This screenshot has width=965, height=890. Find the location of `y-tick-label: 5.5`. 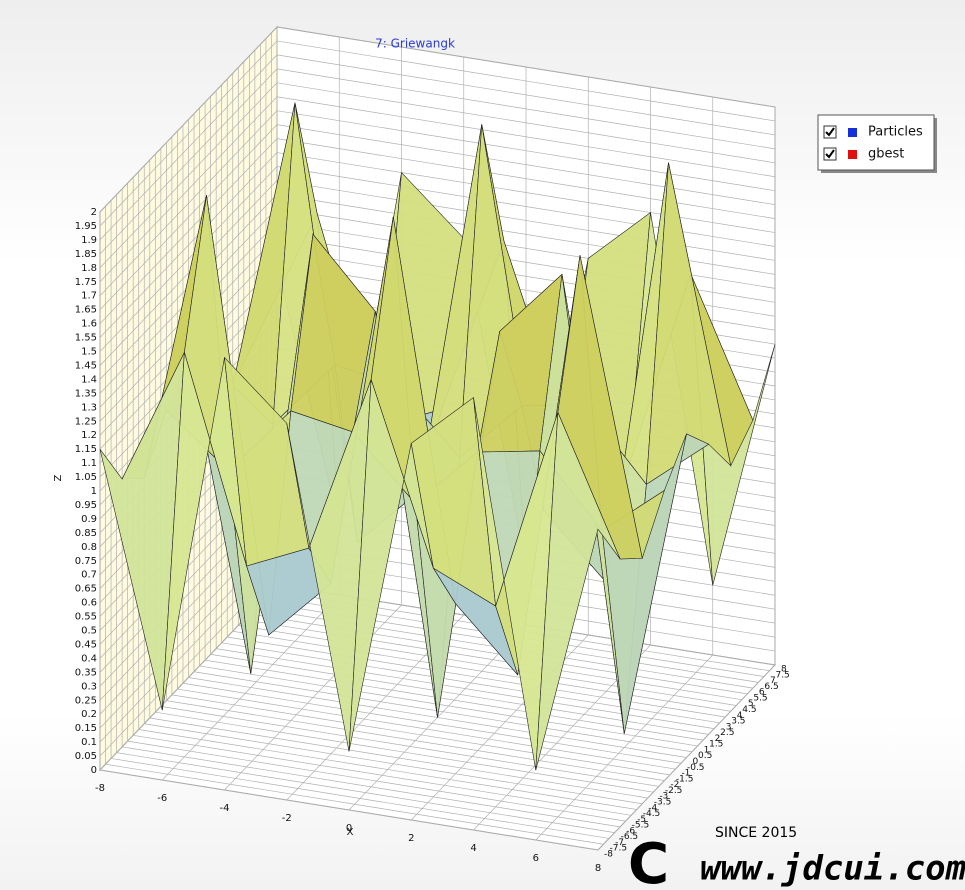

y-tick-label: 5.5 is located at coordinates (760, 698).